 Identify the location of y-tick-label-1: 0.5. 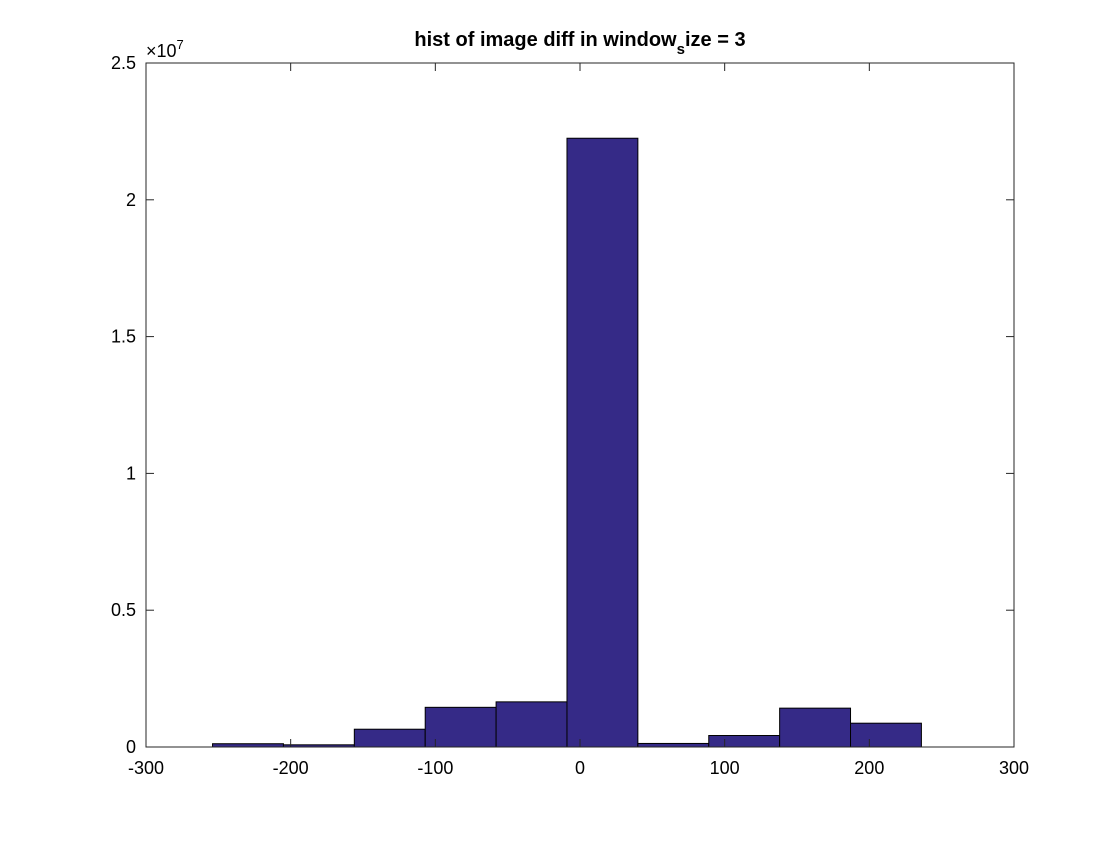
(123, 610).